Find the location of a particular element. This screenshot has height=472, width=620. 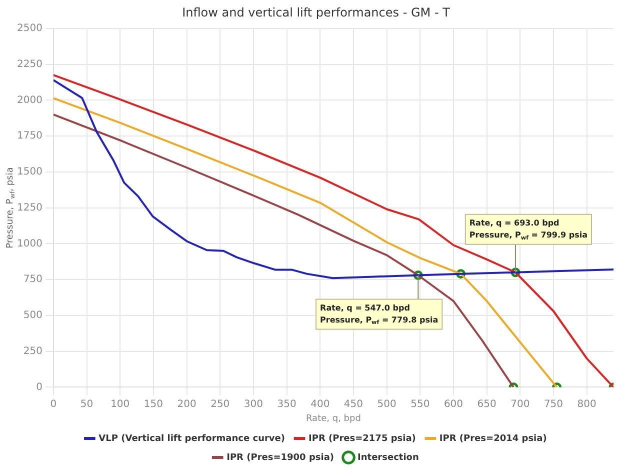

x-tick-label: 750 is located at coordinates (554, 404).